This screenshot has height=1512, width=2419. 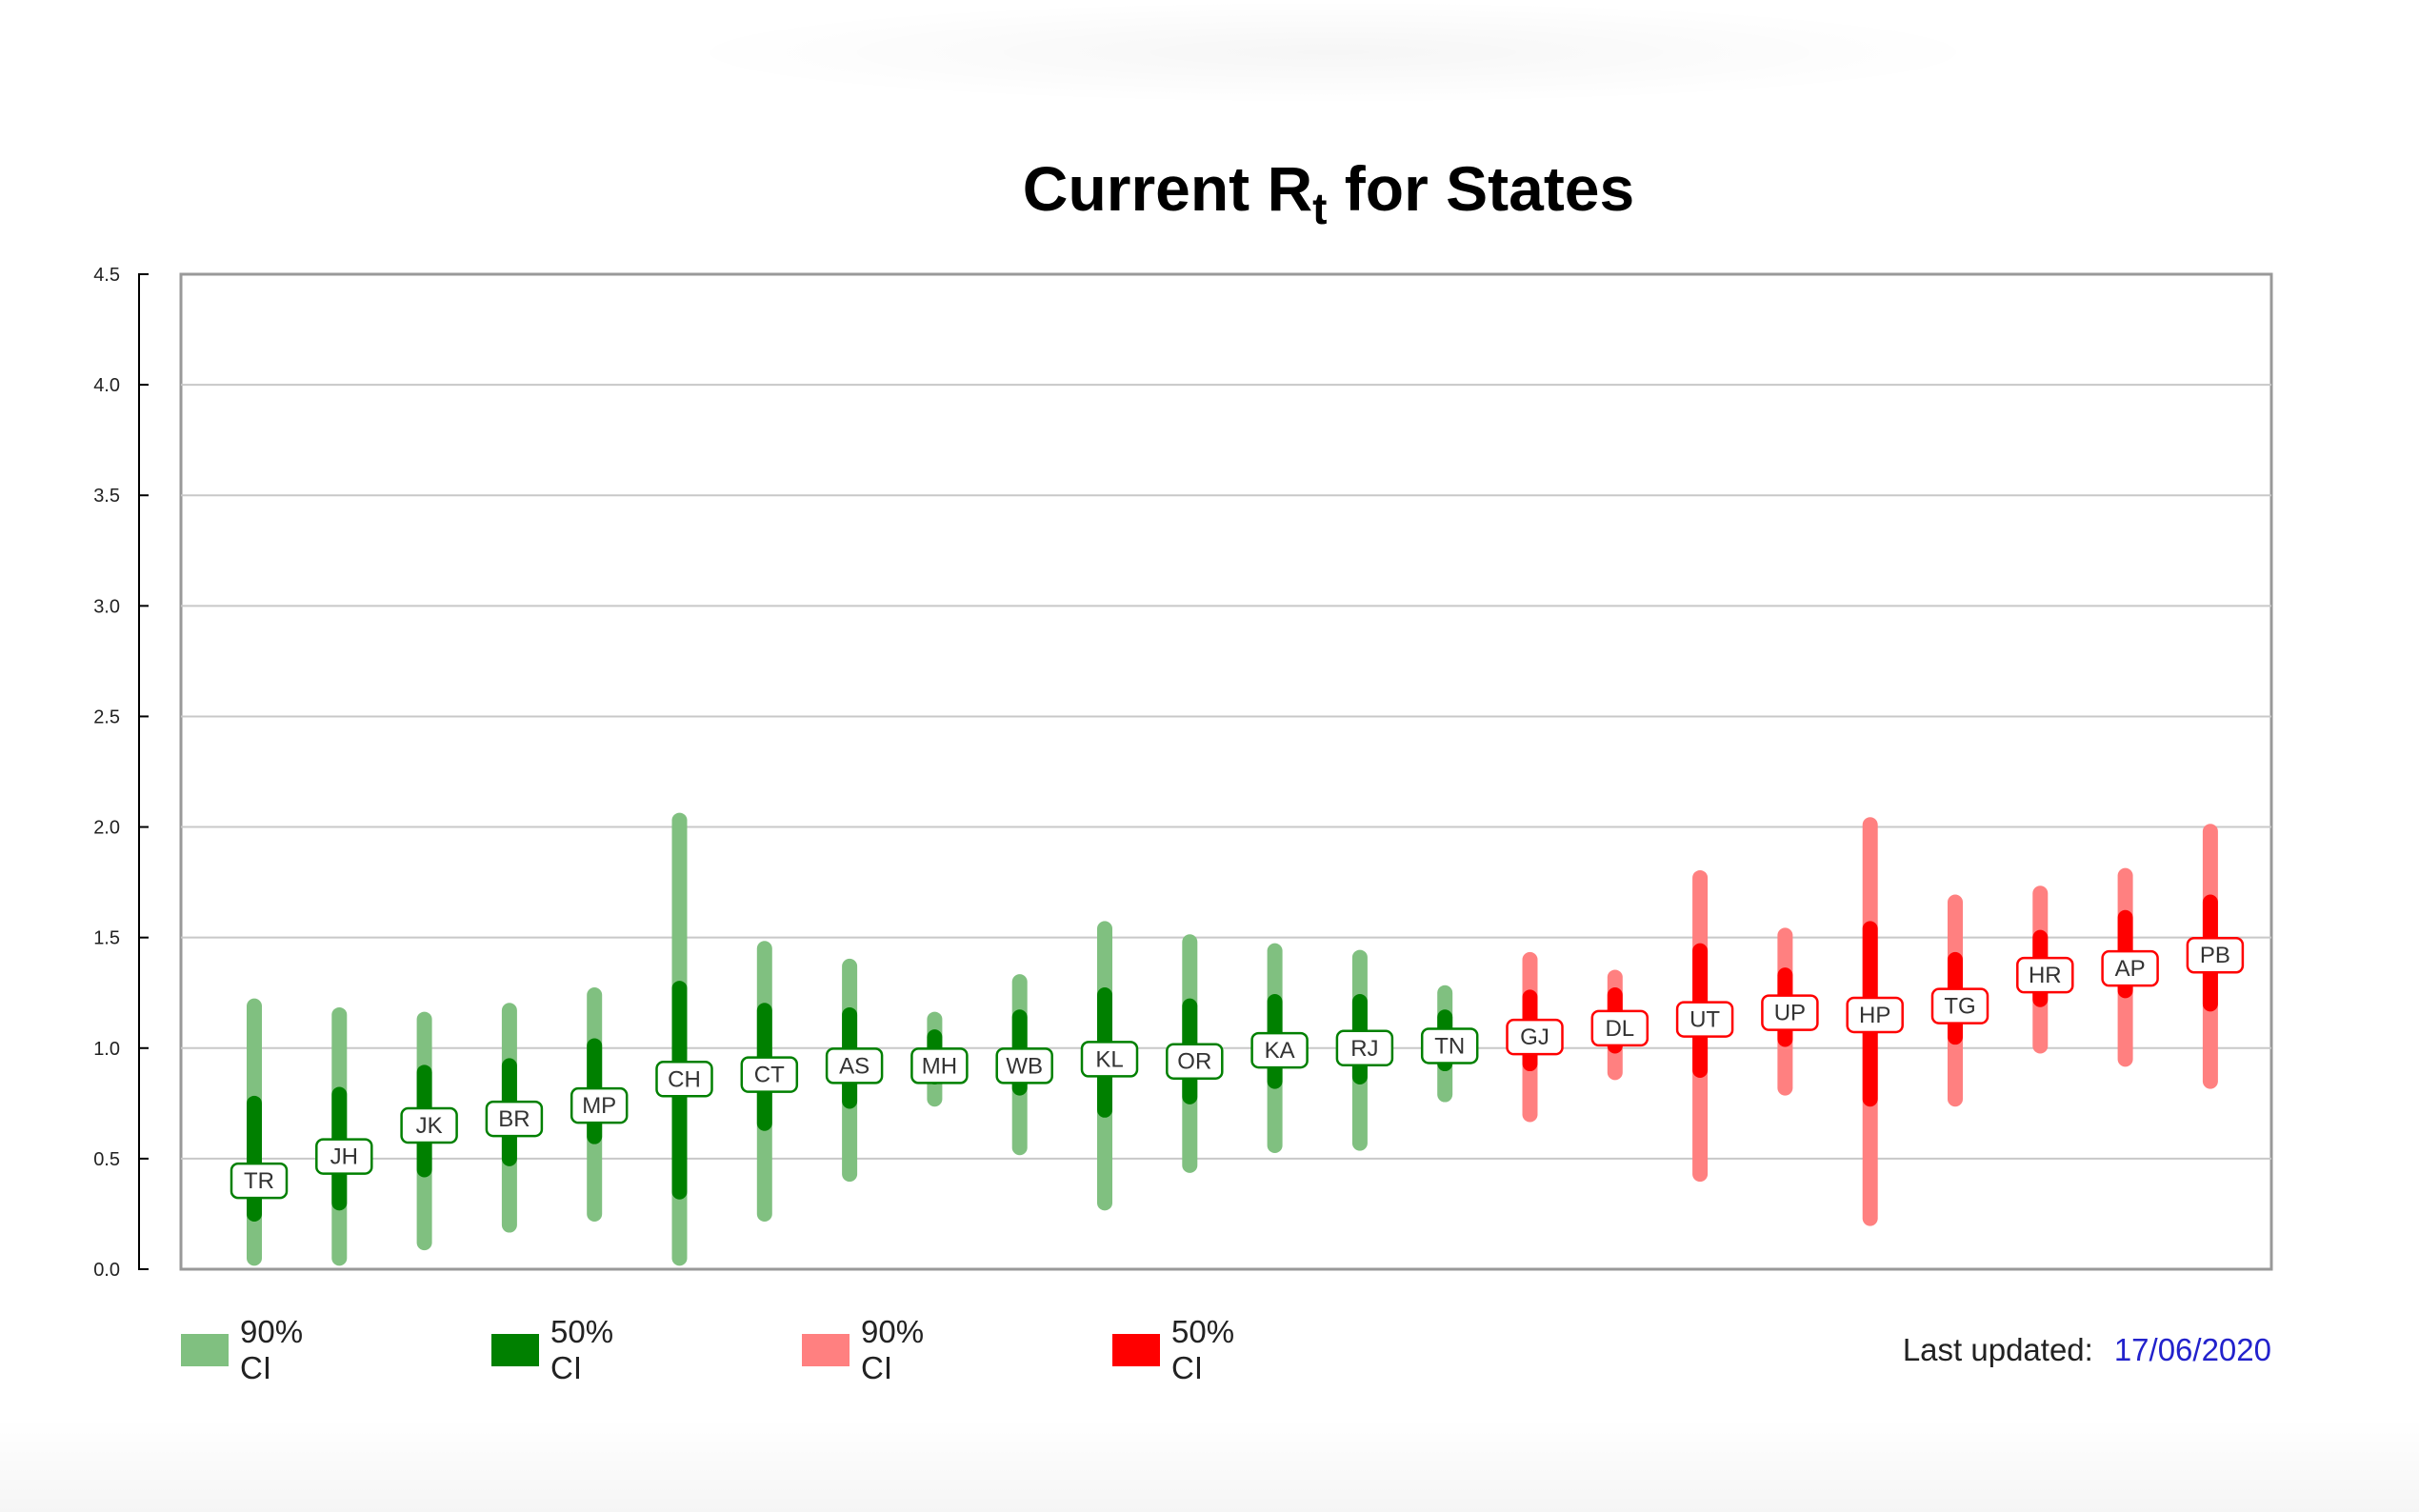 What do you see at coordinates (121, 773) in the screenshot?
I see `y-axis: 0.0 0.5 1.0 1.5 2.0 2.5 3.0 3.5 4.0 4.5` at bounding box center [121, 773].